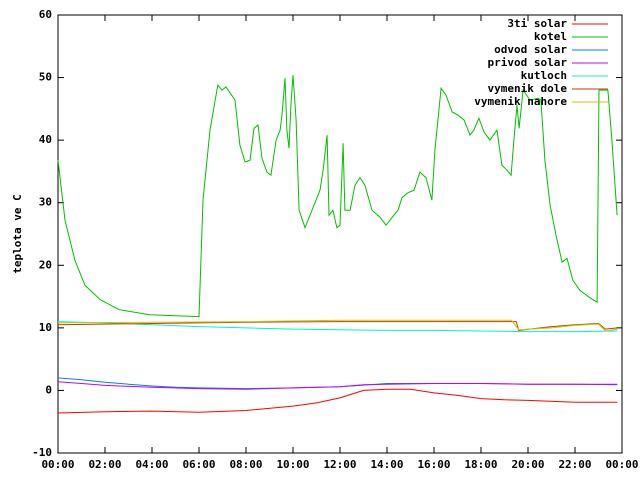 The height and width of the screenshot is (480, 640). What do you see at coordinates (45, 139) in the screenshot?
I see `y-tick-label: 40` at bounding box center [45, 139].